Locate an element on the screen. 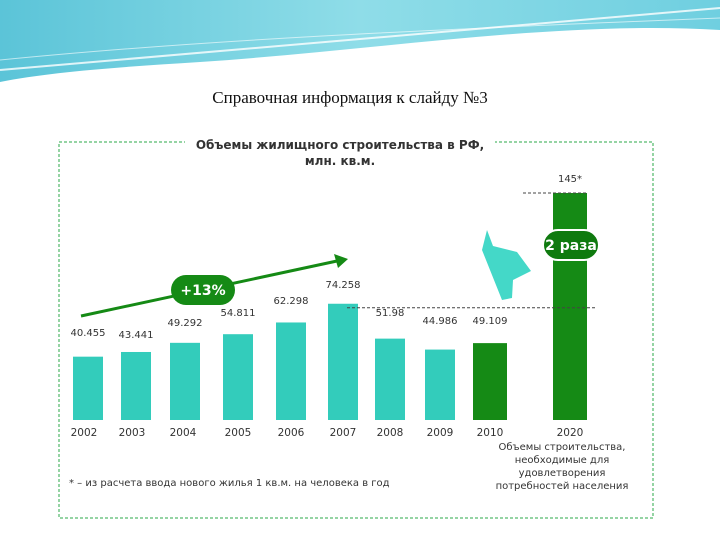 The width and height of the screenshot is (720, 540). bar-2003 is located at coordinates (136, 385).